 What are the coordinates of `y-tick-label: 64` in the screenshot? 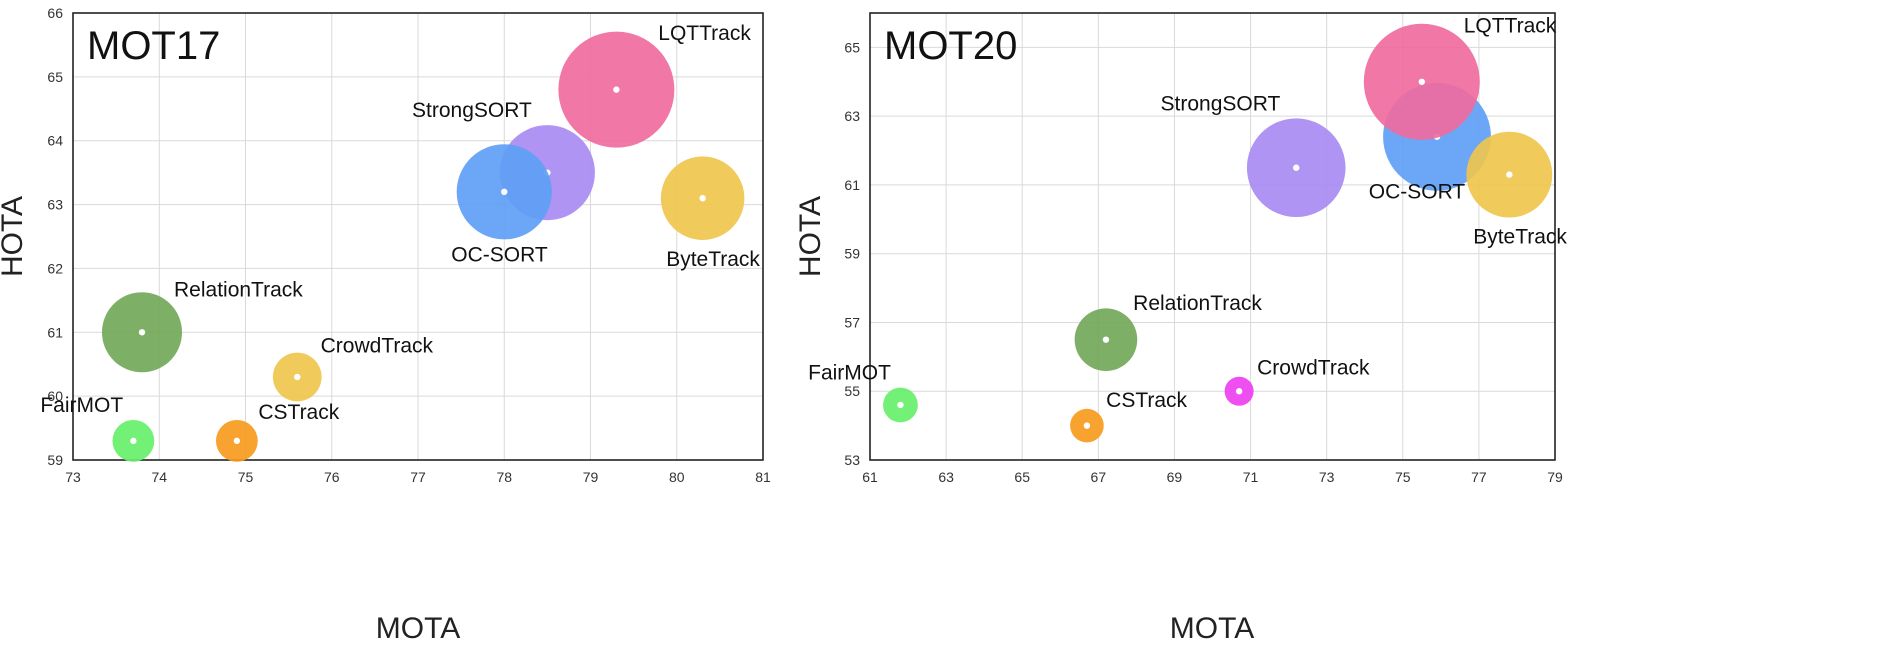 It's located at (55, 141).